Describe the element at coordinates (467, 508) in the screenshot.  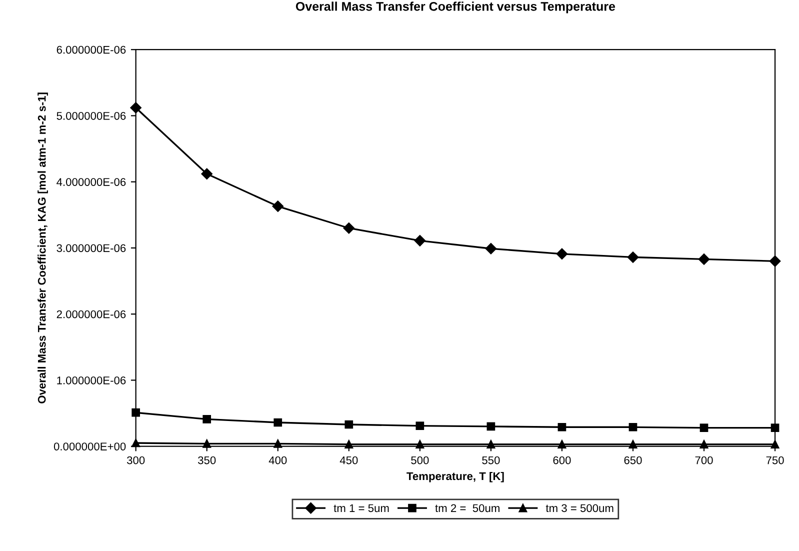
I see `legend-label: tm 2 = 50um` at that location.